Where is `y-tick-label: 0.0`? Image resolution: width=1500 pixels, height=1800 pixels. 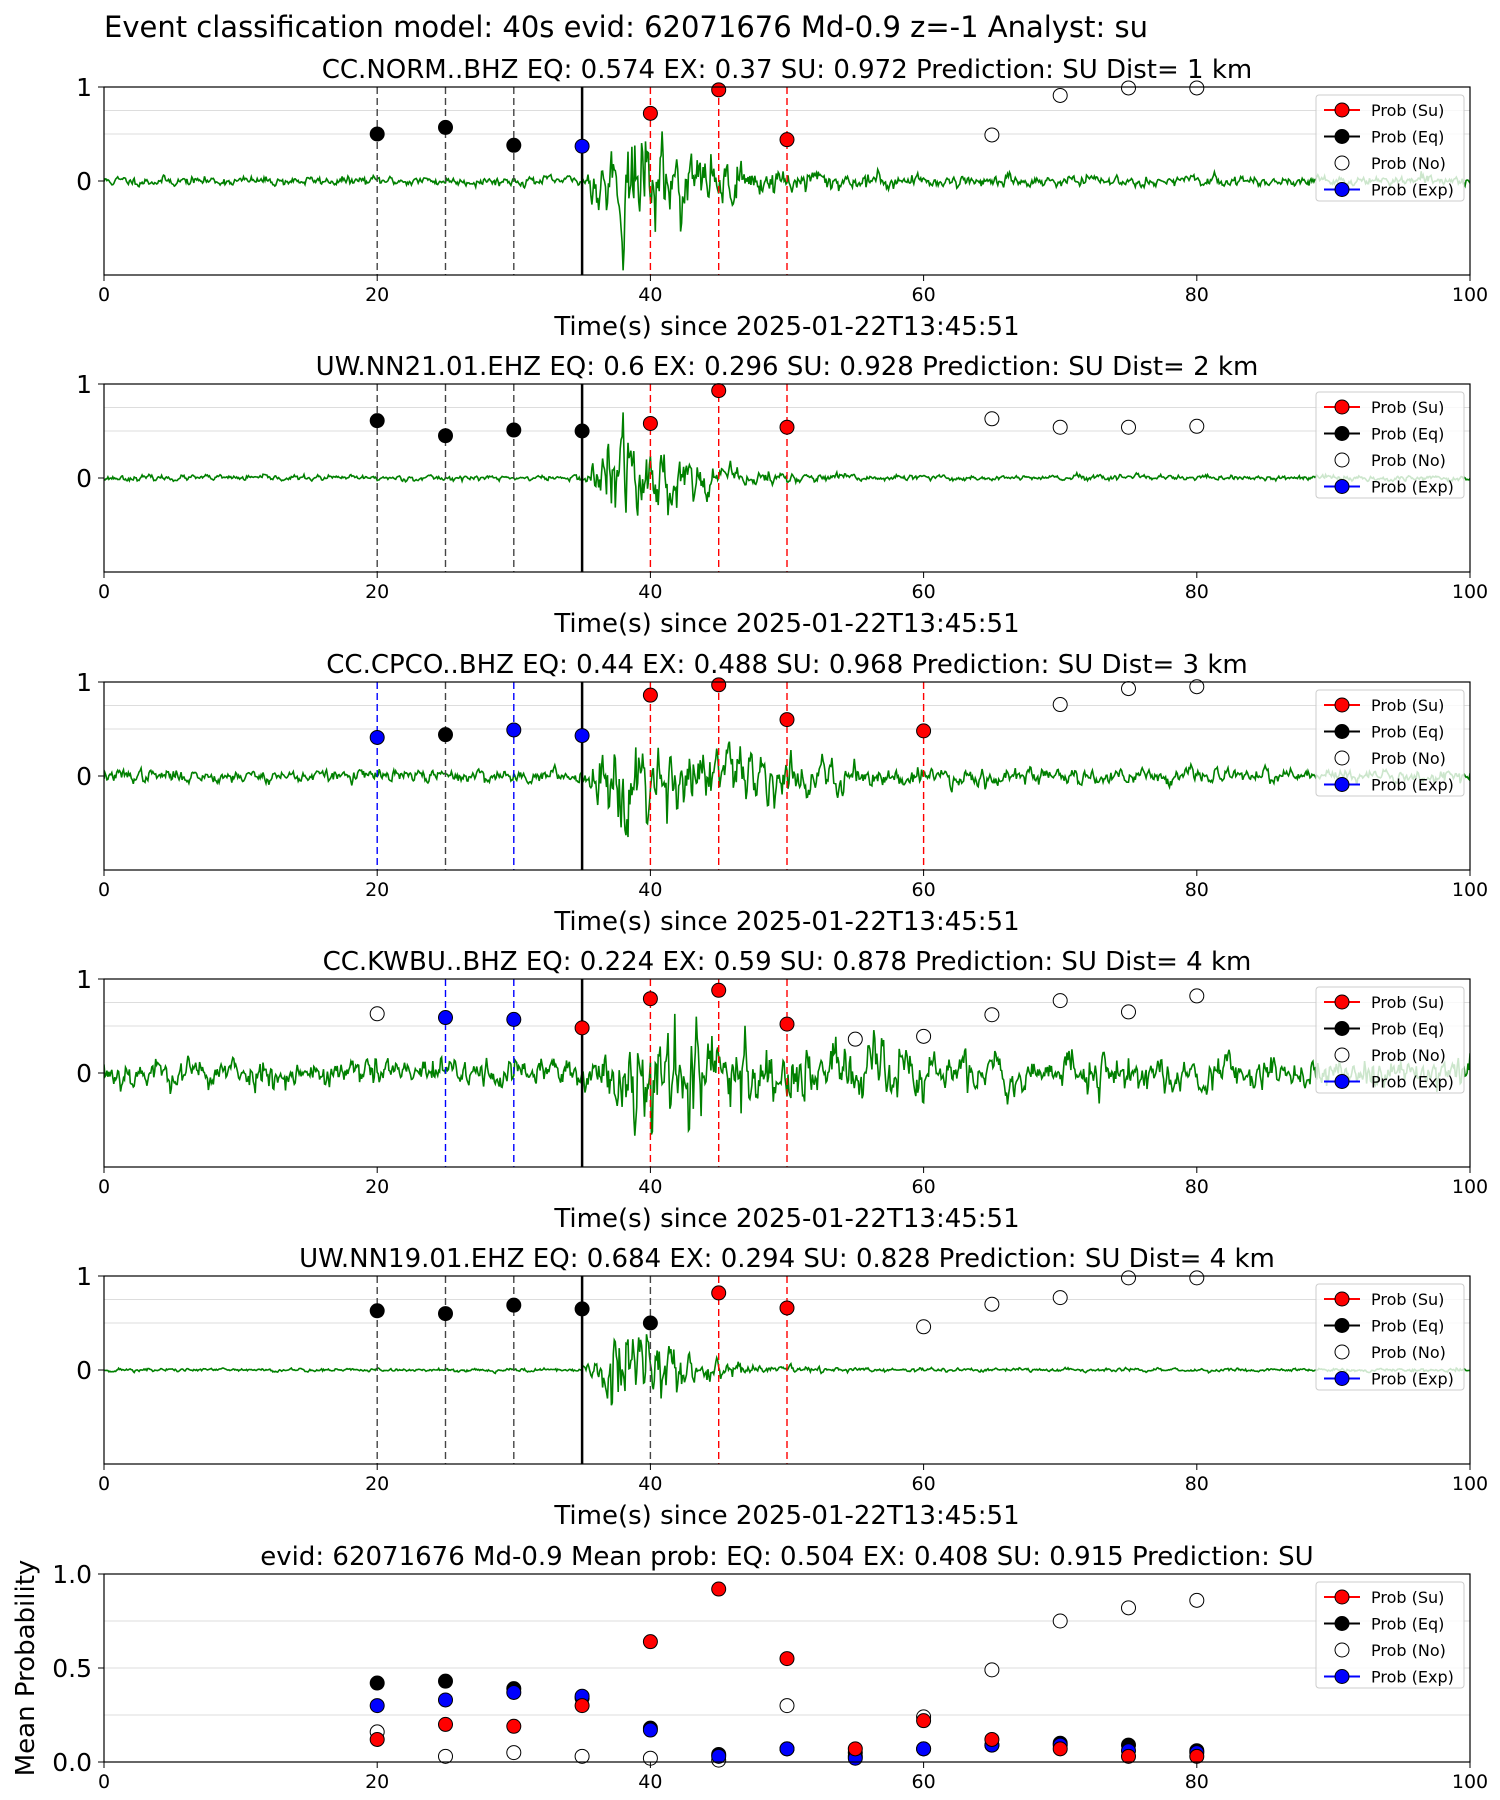 y-tick-label: 0.0 is located at coordinates (72, 1762).